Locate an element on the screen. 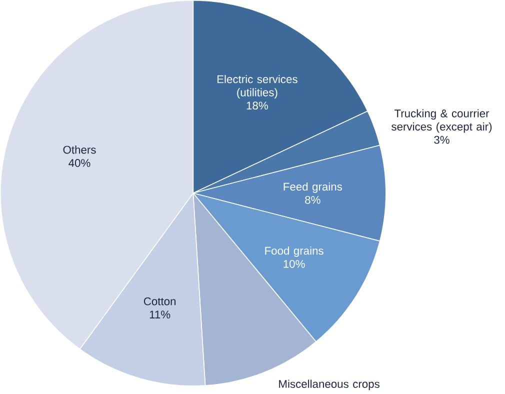 This screenshot has height=394, width=505. data-label: 10% is located at coordinates (294, 264).